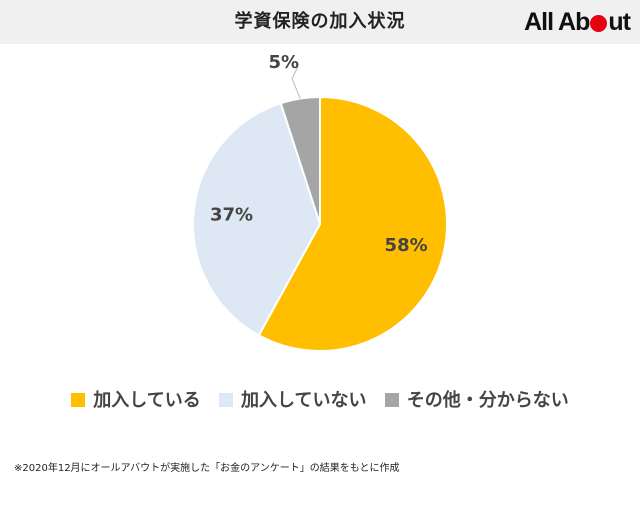  I want to click on legend-item-other: その他・分からない, so click(476, 399).